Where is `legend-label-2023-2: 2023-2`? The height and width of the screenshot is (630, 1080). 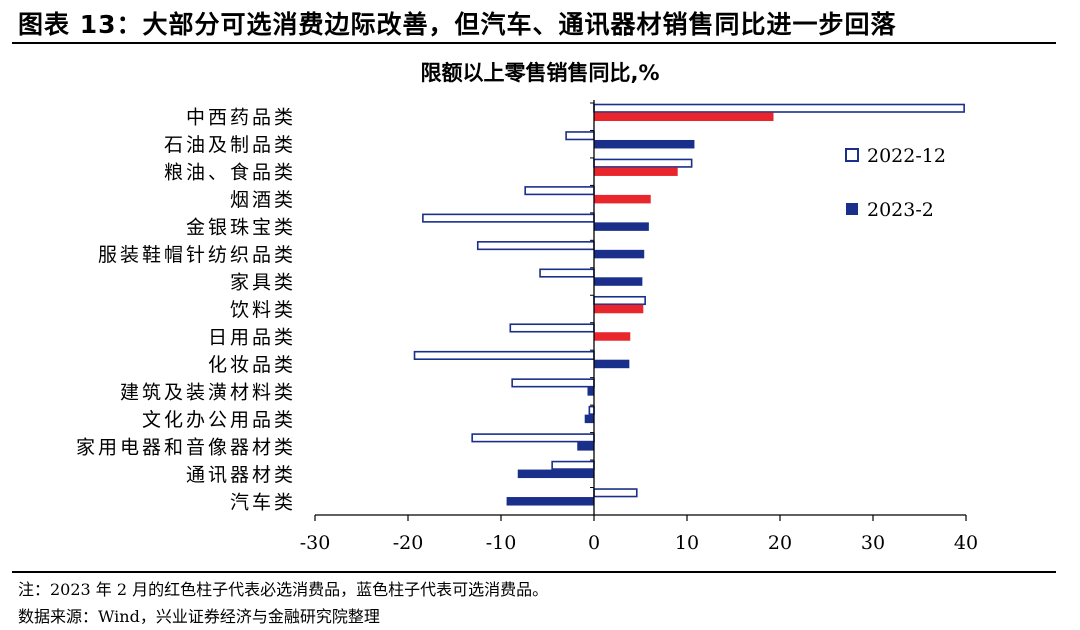
legend-label-2023-2: 2023-2 is located at coordinates (900, 210).